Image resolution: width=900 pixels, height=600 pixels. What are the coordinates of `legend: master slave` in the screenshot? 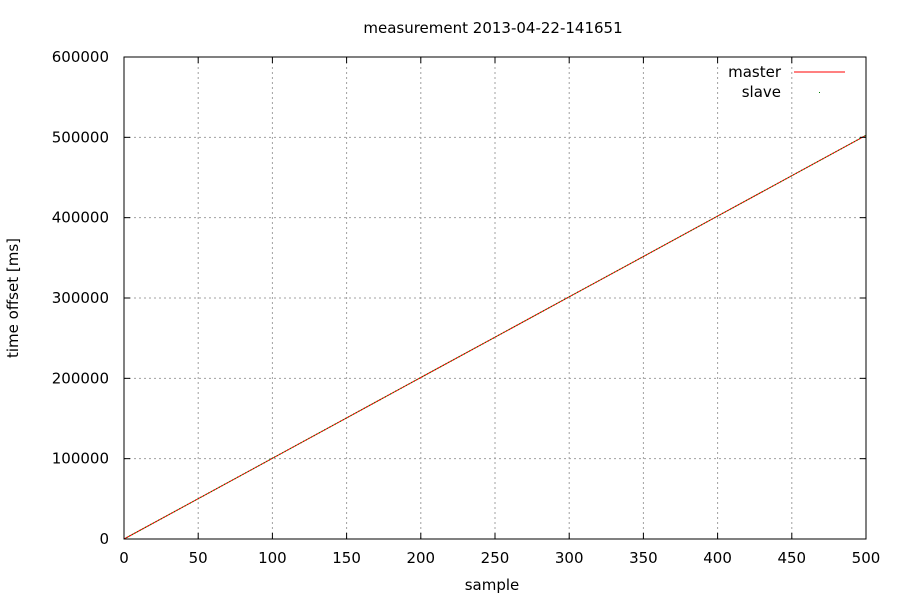 It's located at (786, 82).